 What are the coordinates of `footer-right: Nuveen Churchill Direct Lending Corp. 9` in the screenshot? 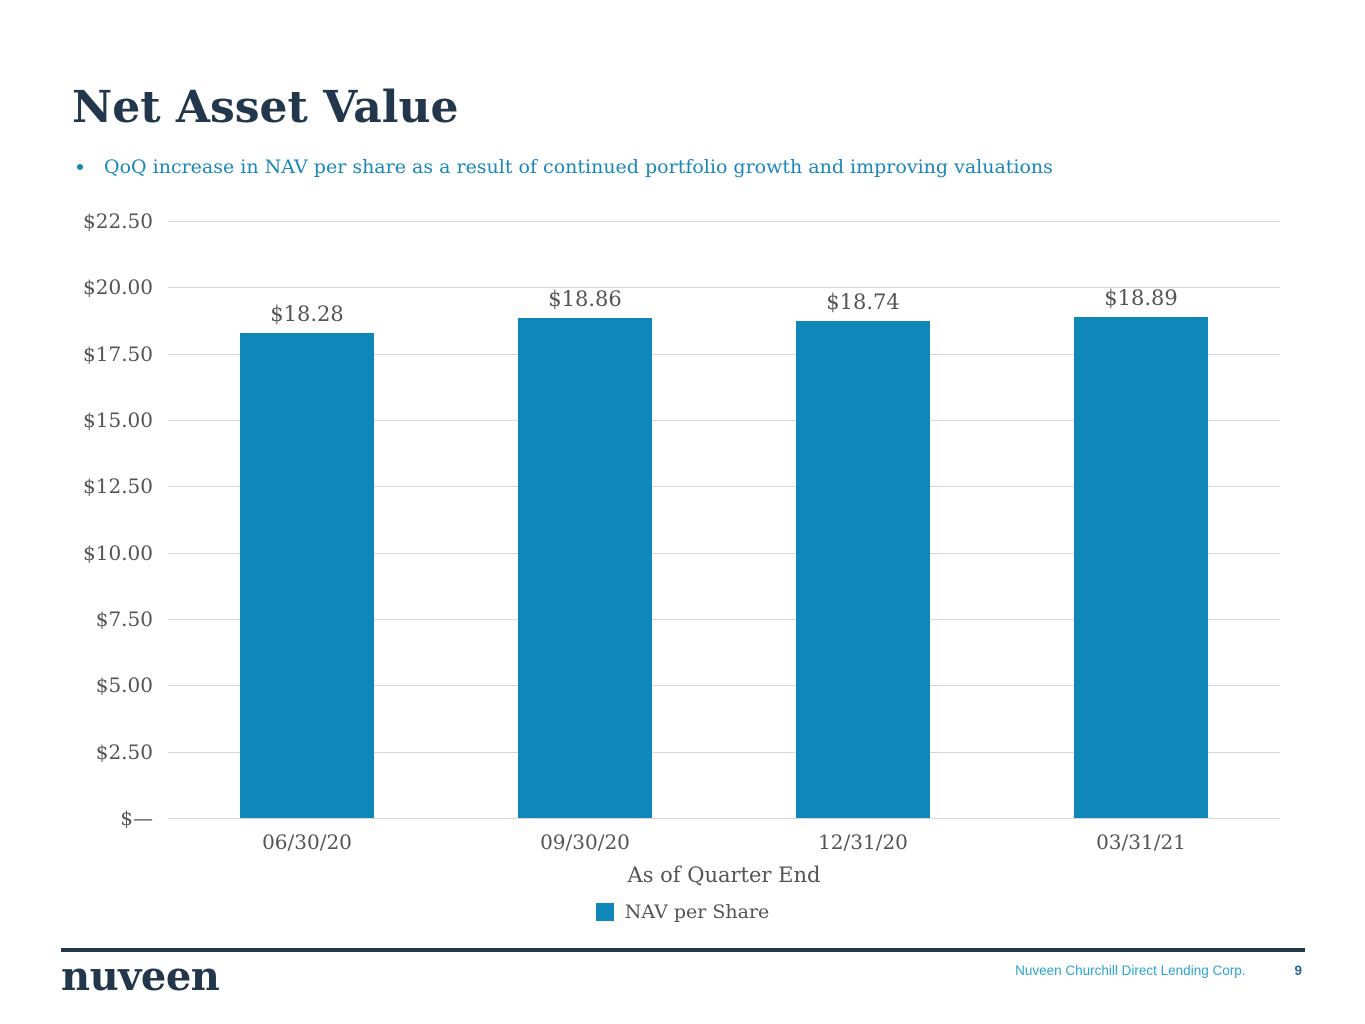 It's located at (1158, 970).